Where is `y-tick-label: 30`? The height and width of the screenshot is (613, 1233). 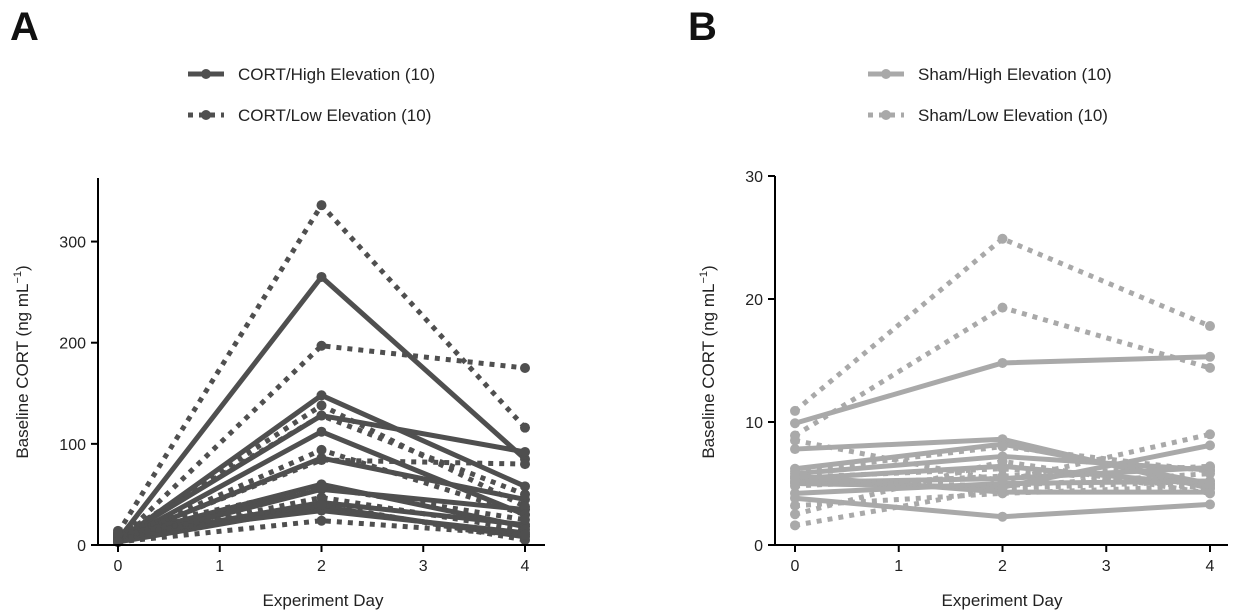 y-tick-label: 30 is located at coordinates (754, 177).